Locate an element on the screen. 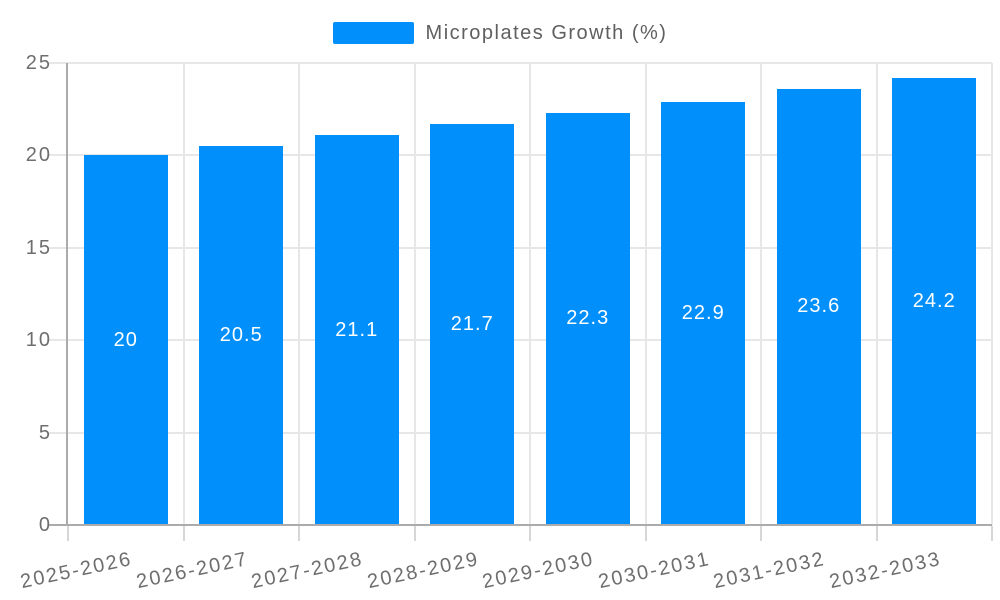 Image resolution: width=1000 pixels, height=600 pixels. x-axis-tick-label: 2029-2030 is located at coordinates (538, 571).